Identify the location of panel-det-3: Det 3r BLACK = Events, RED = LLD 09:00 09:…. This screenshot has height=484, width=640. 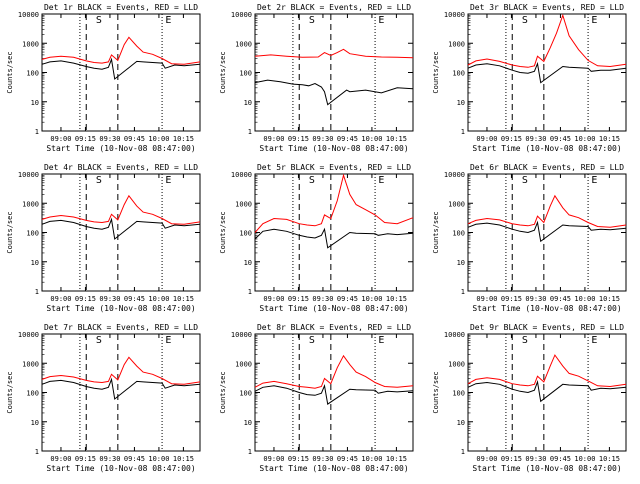
(529, 78).